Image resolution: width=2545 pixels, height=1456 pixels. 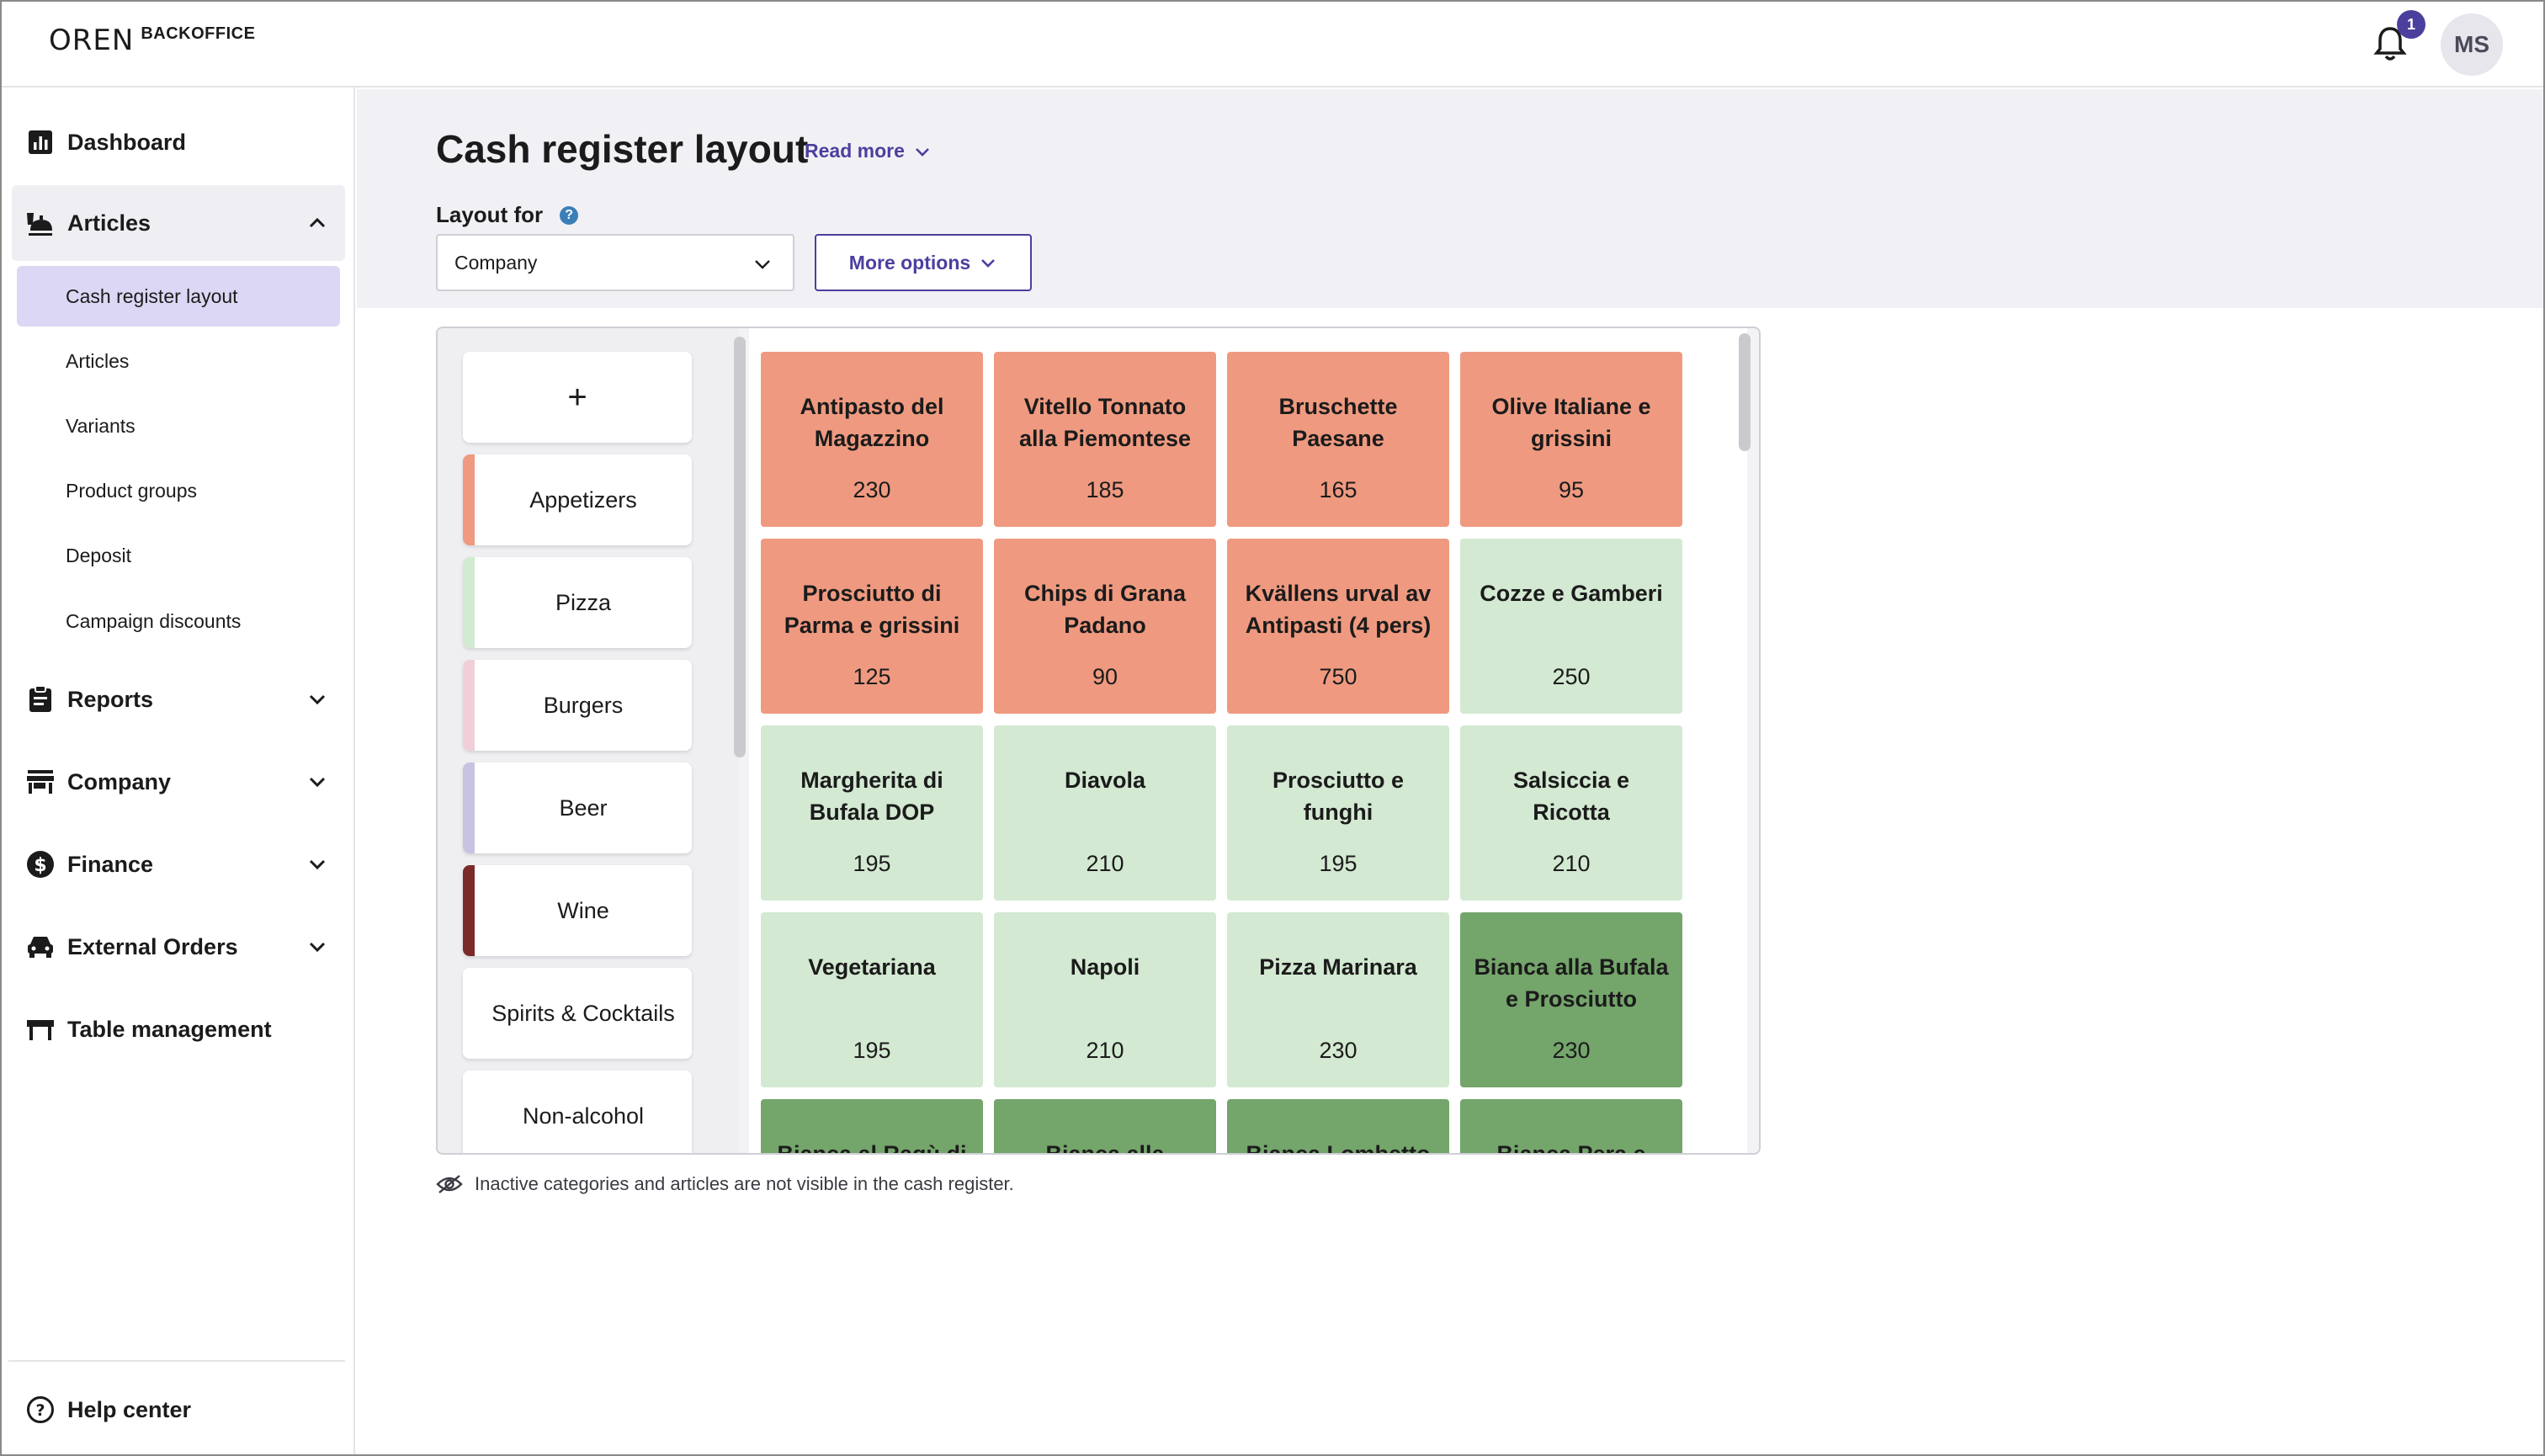 What do you see at coordinates (872, 626) in the screenshot?
I see `article-tile: Prosciutto di Parma e grissini 125` at bounding box center [872, 626].